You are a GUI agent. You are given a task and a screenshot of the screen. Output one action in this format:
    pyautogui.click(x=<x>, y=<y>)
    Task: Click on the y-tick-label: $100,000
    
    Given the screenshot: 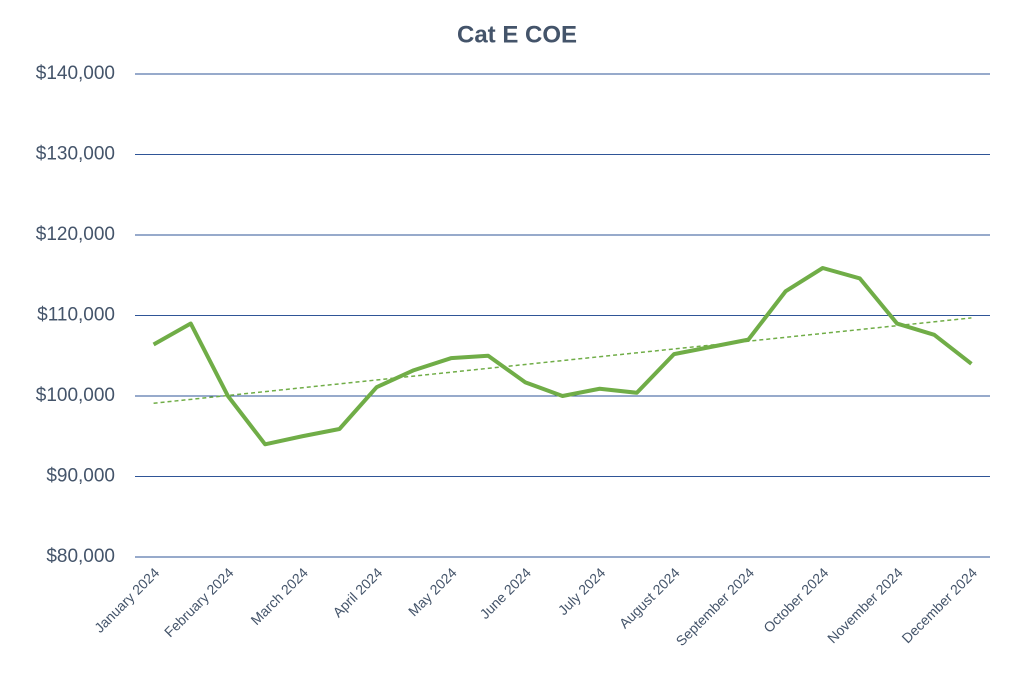 What is the action you would take?
    pyautogui.click(x=75, y=395)
    